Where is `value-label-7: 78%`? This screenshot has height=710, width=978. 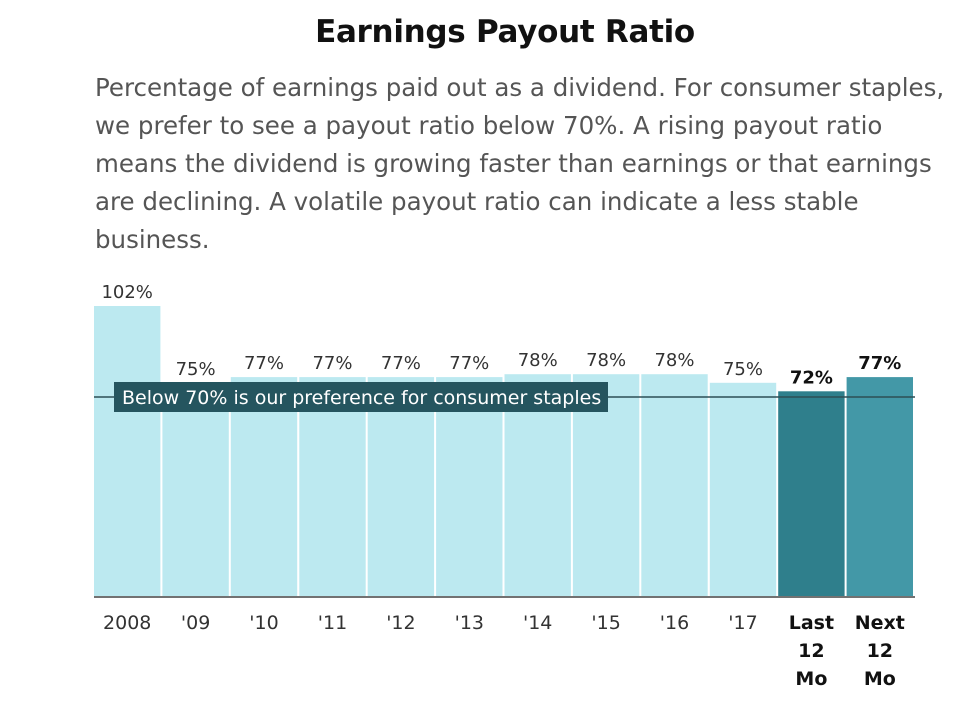 value-label-7: 78% is located at coordinates (606, 360).